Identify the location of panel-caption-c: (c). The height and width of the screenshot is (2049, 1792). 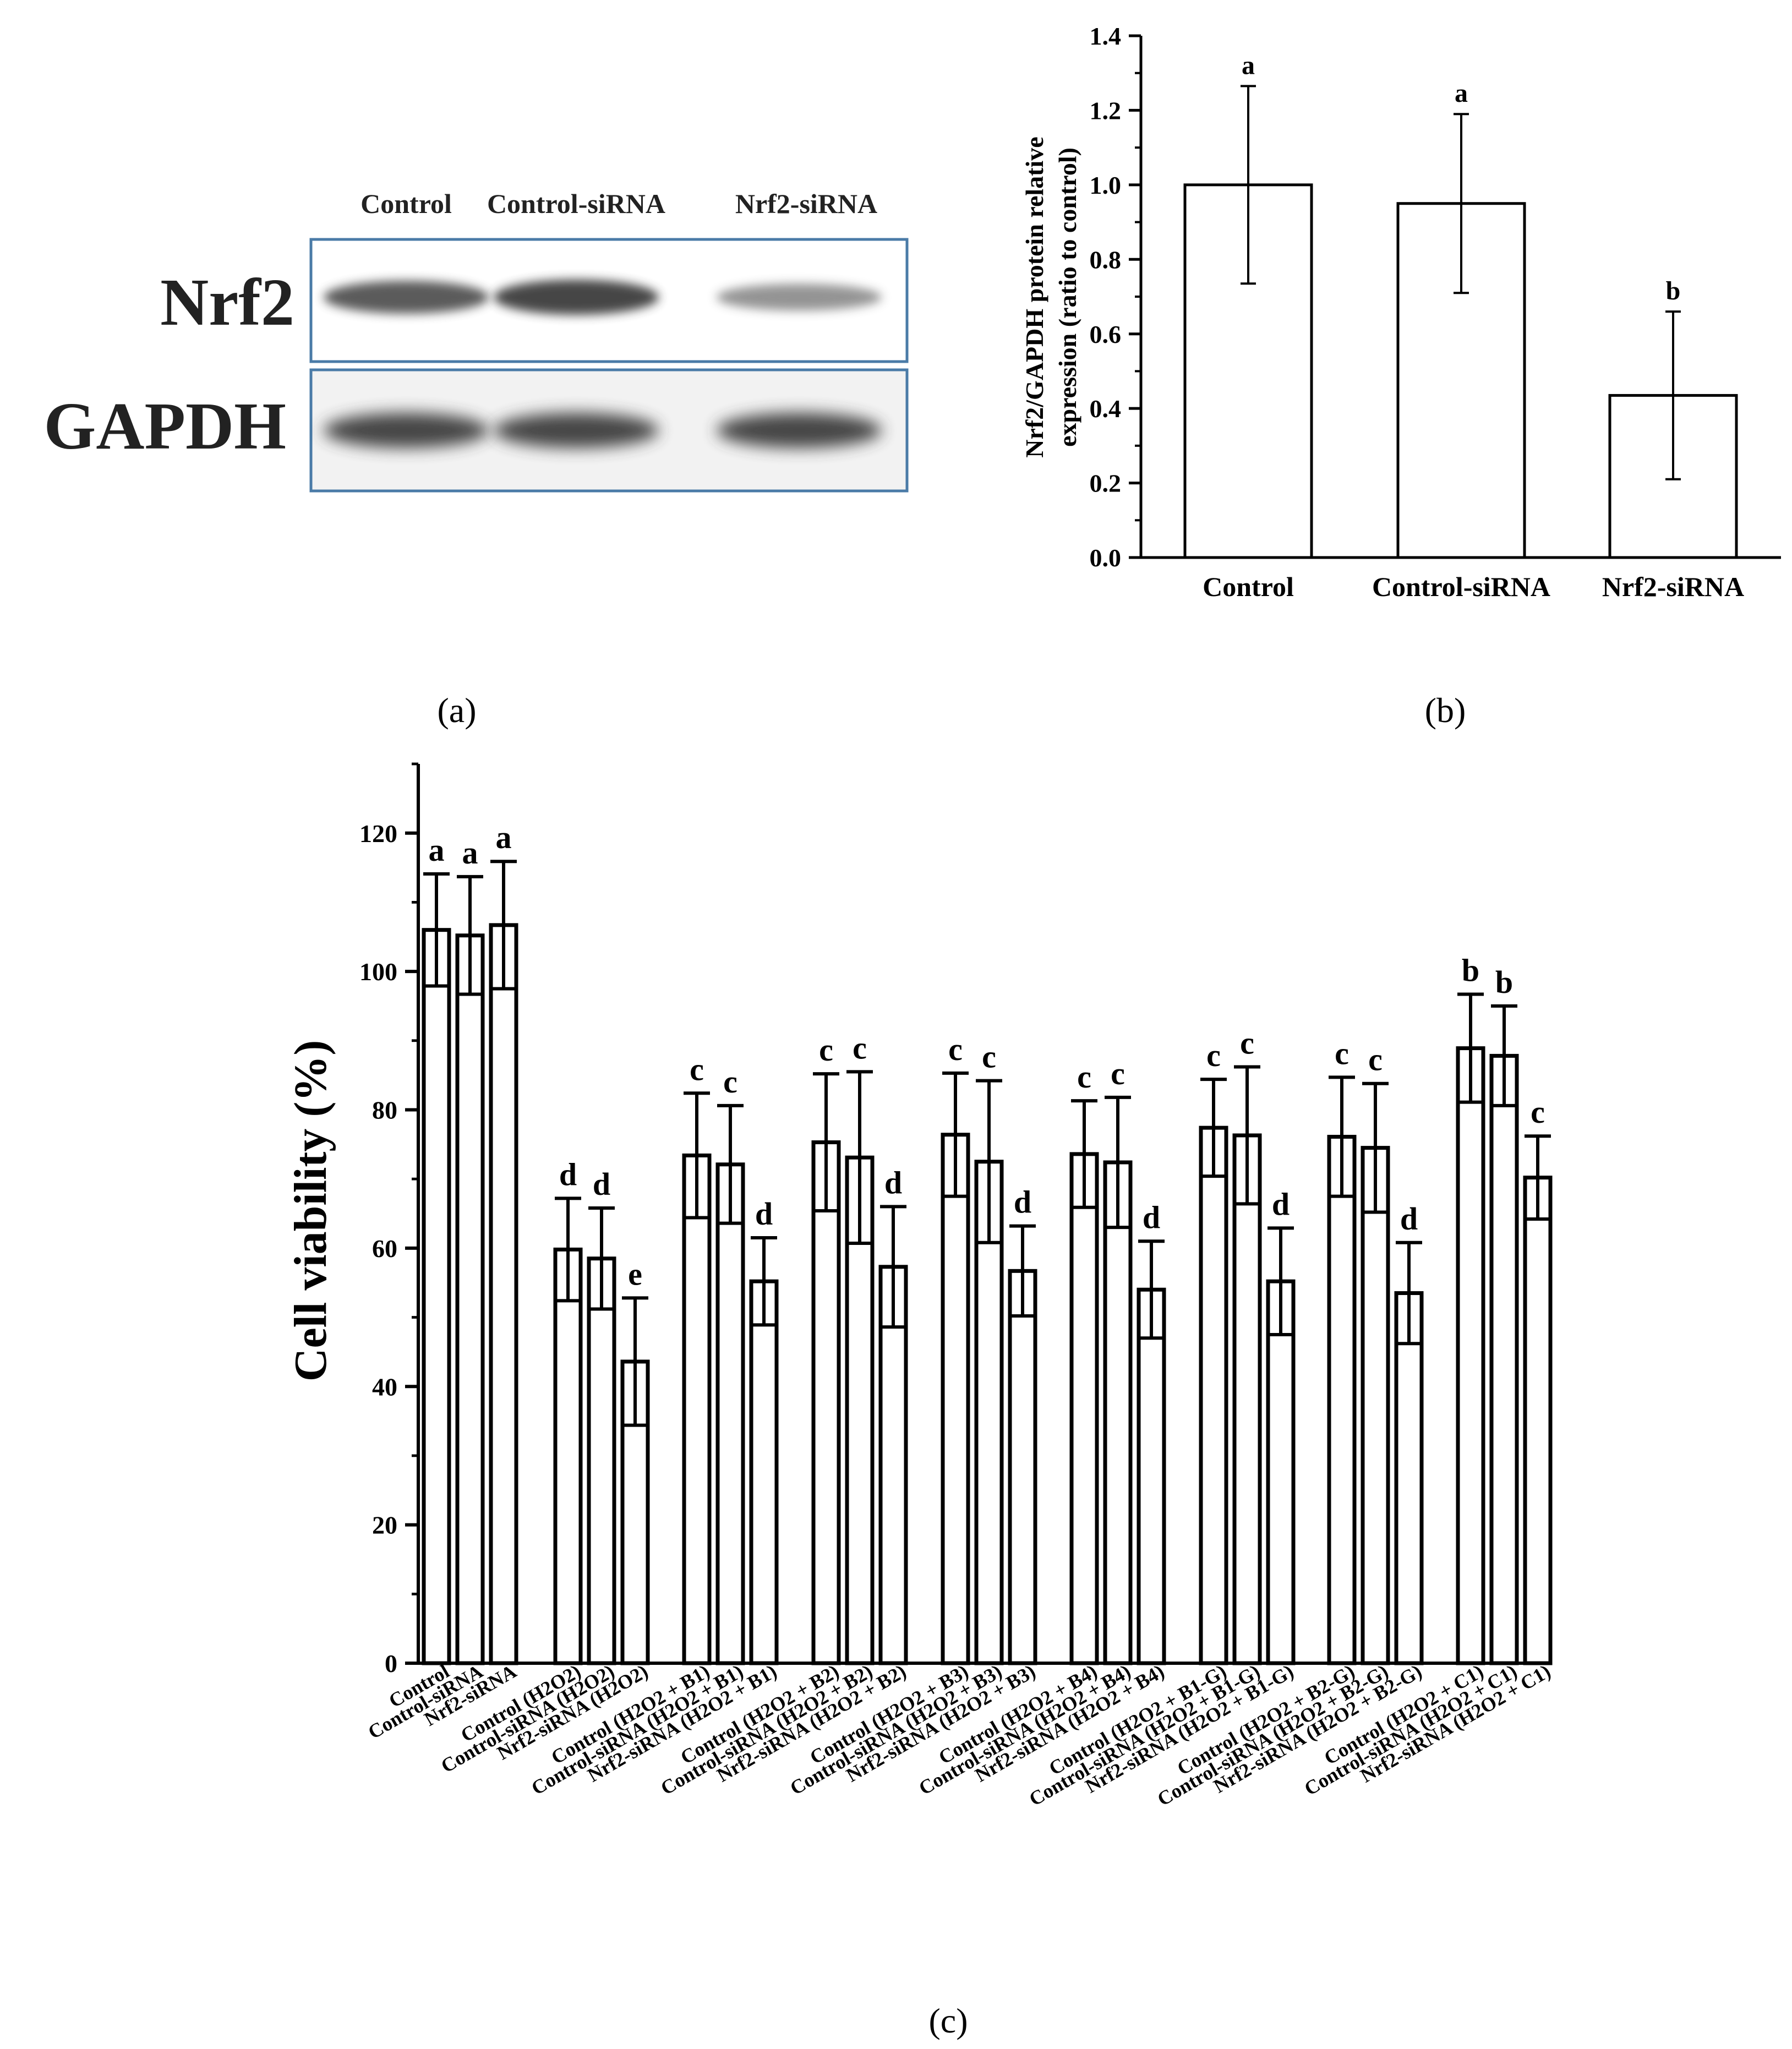
(948, 2020).